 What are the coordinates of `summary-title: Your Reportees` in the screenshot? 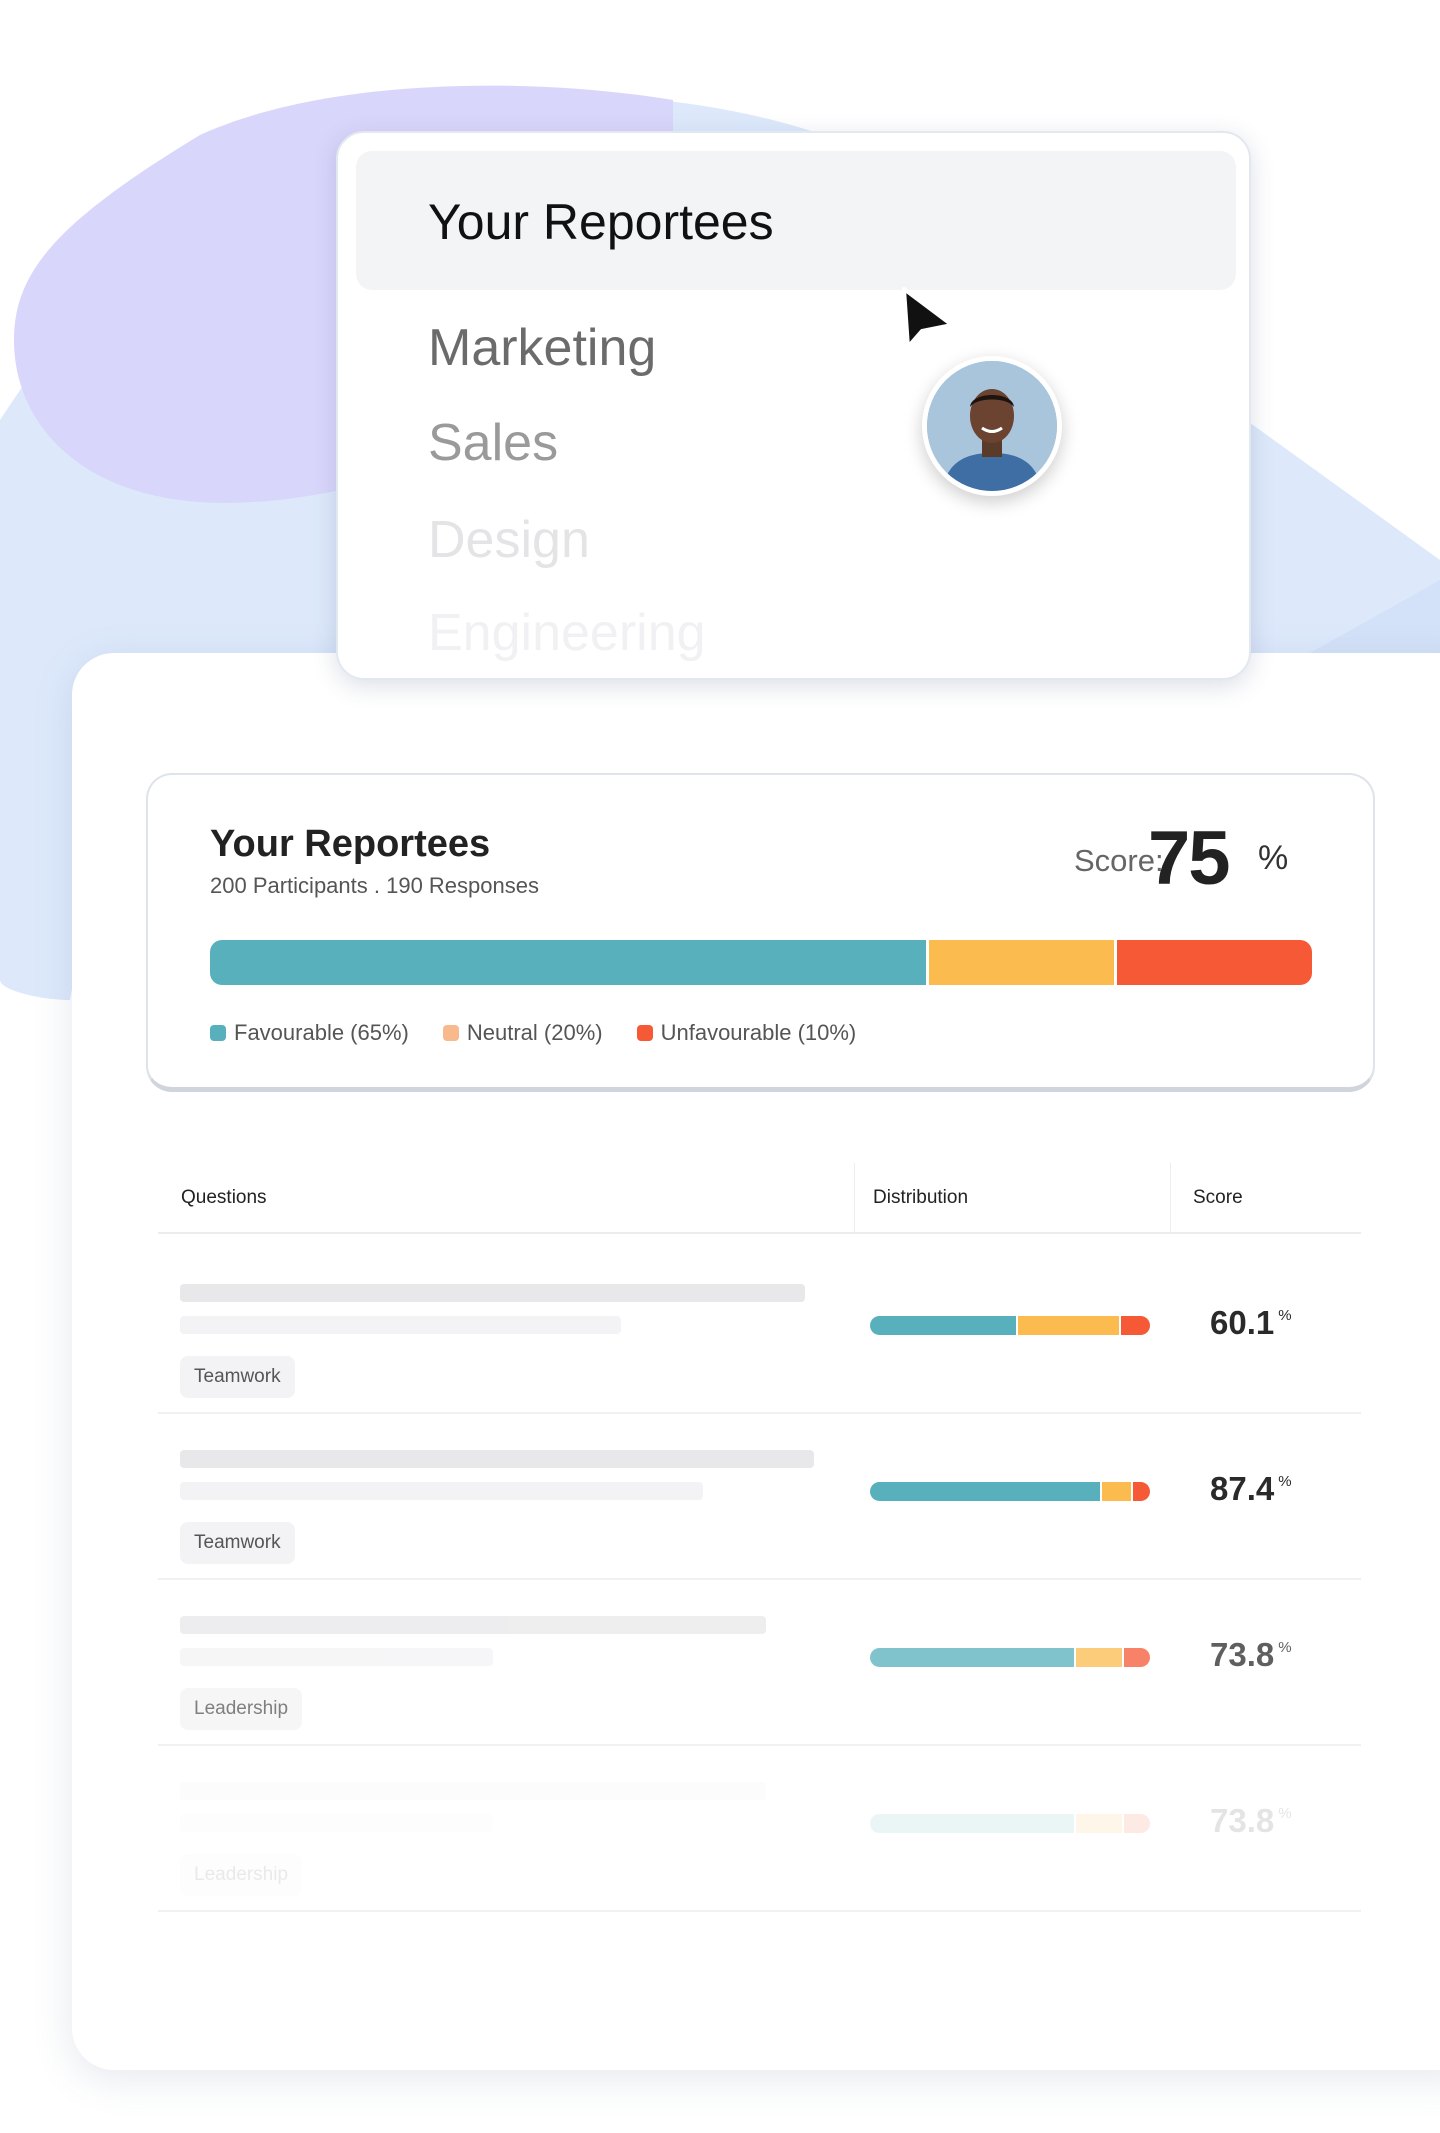 It's located at (350, 844).